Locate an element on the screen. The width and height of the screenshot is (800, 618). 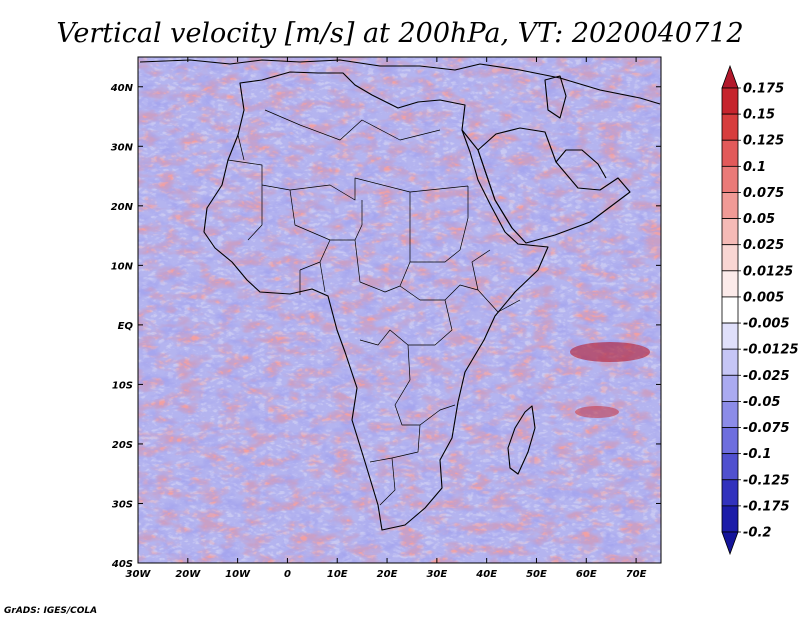
colorbar-label: 0.005 is located at coordinates (763, 297).